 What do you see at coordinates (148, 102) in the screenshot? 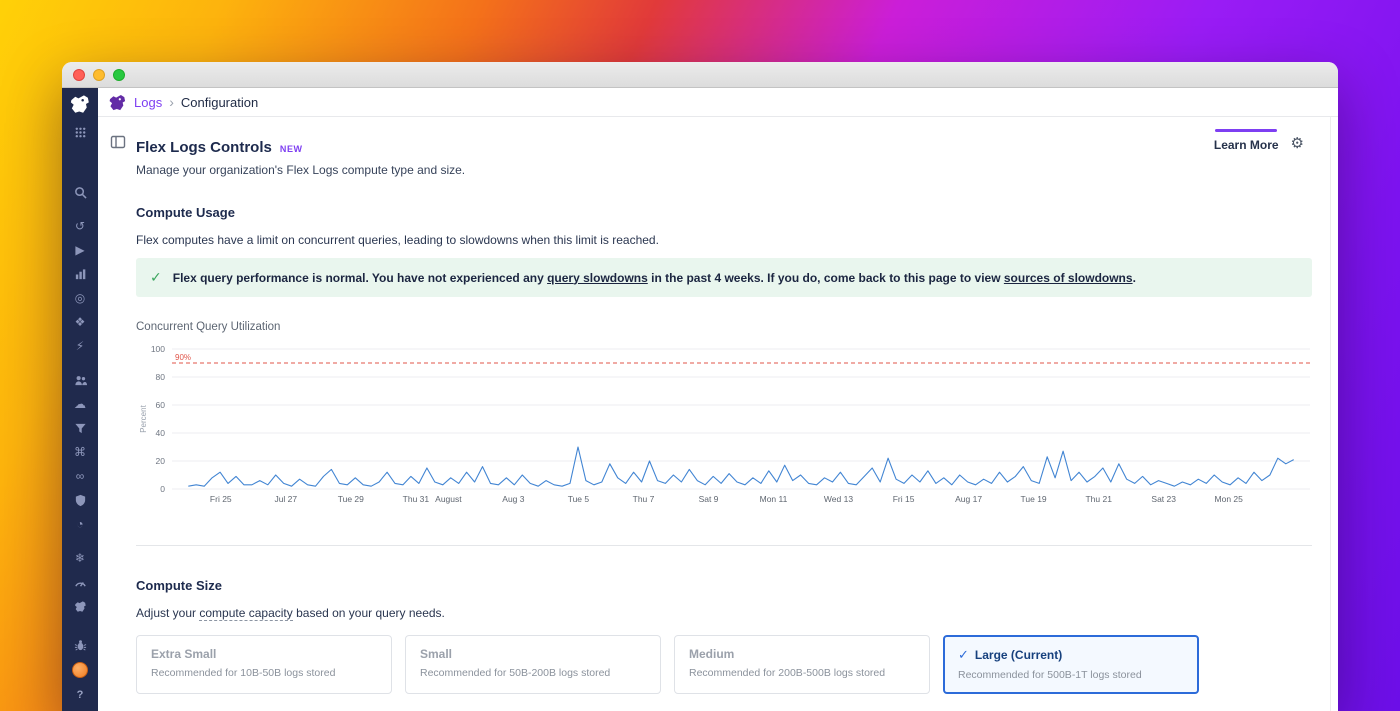
I see `breadcrumb-logs-link: Logs` at bounding box center [148, 102].